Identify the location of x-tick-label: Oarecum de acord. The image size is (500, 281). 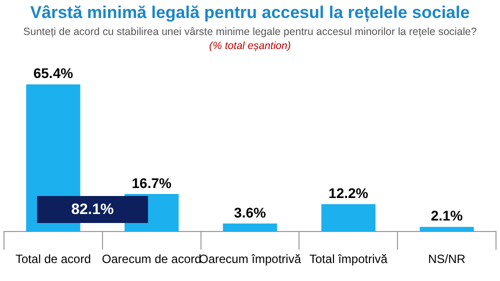
(152, 259).